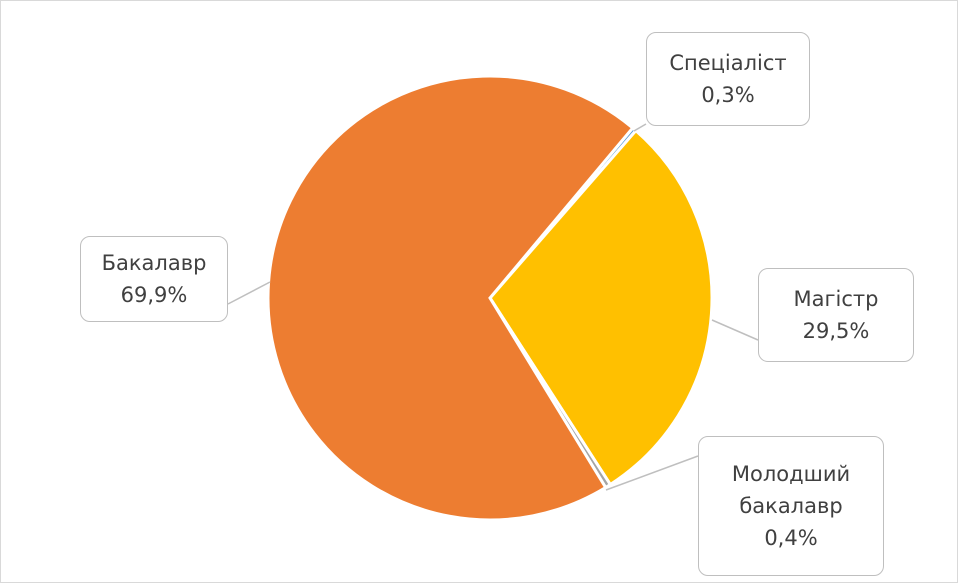 This screenshot has width=958, height=583. Describe the element at coordinates (728, 79) in the screenshot. I see `data-label-callout: Спеціаліст 0,3%` at that location.